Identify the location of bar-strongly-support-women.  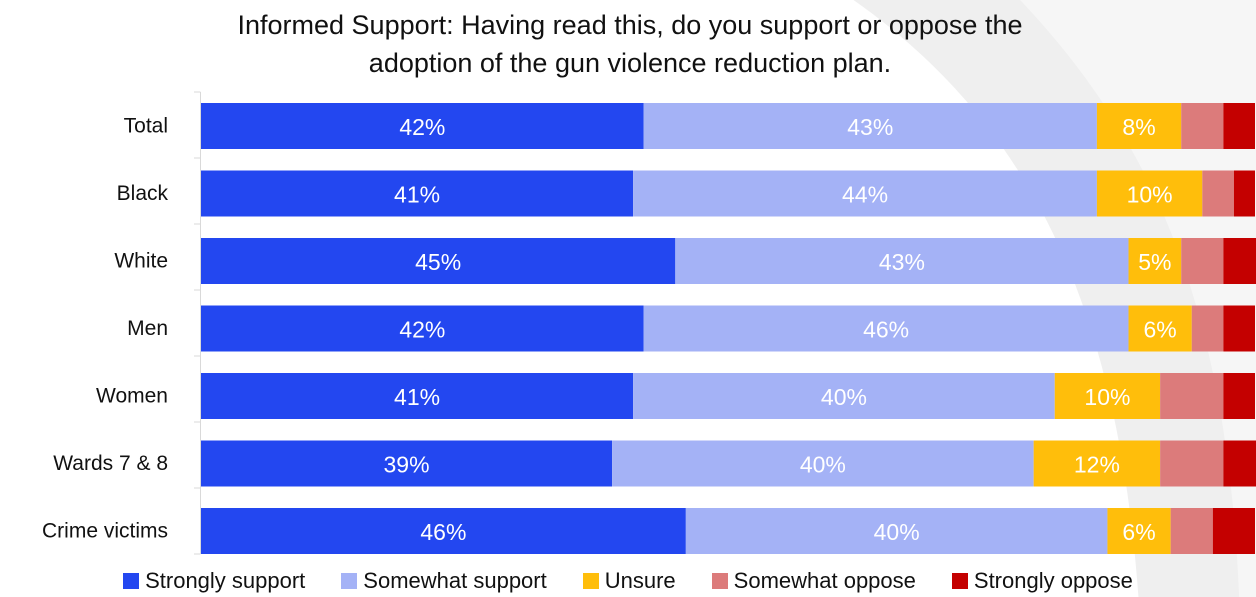
(417, 396).